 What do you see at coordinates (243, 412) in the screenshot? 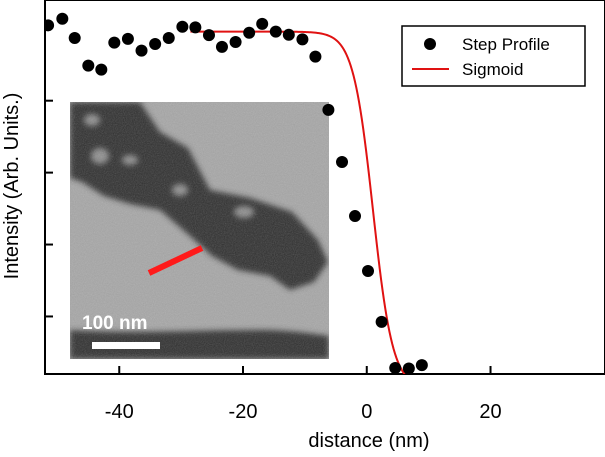
I see `x-tick-label: -20` at bounding box center [243, 412].